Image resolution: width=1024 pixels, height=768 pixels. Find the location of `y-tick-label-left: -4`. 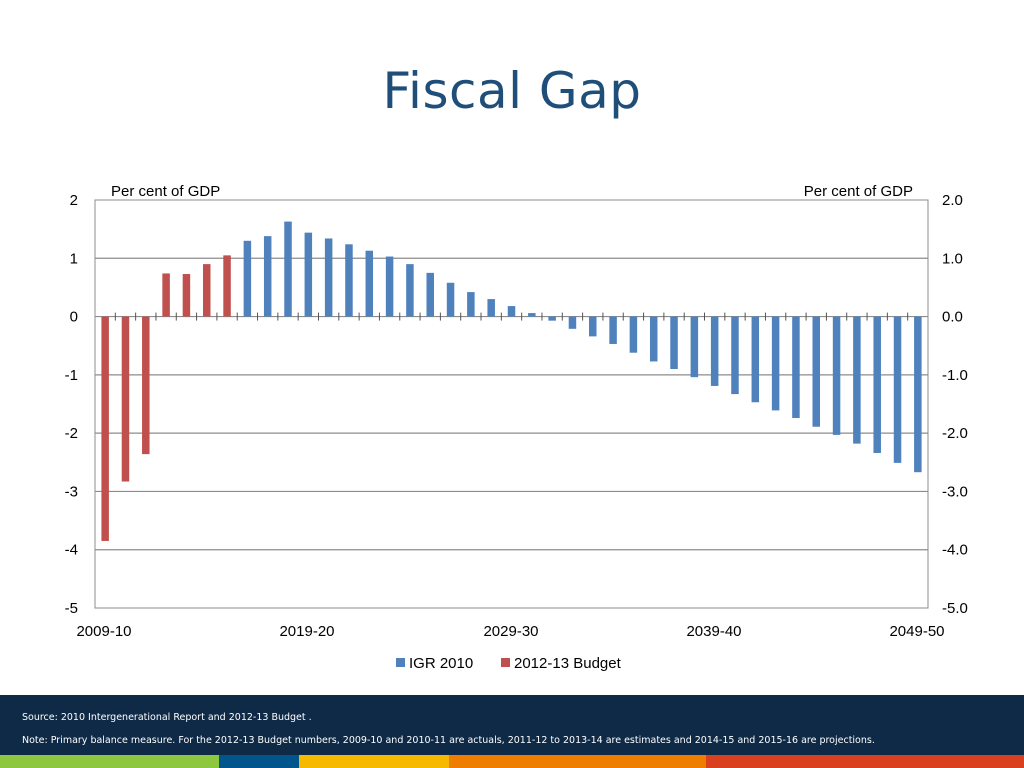

y-tick-label-left: -4 is located at coordinates (71, 550).